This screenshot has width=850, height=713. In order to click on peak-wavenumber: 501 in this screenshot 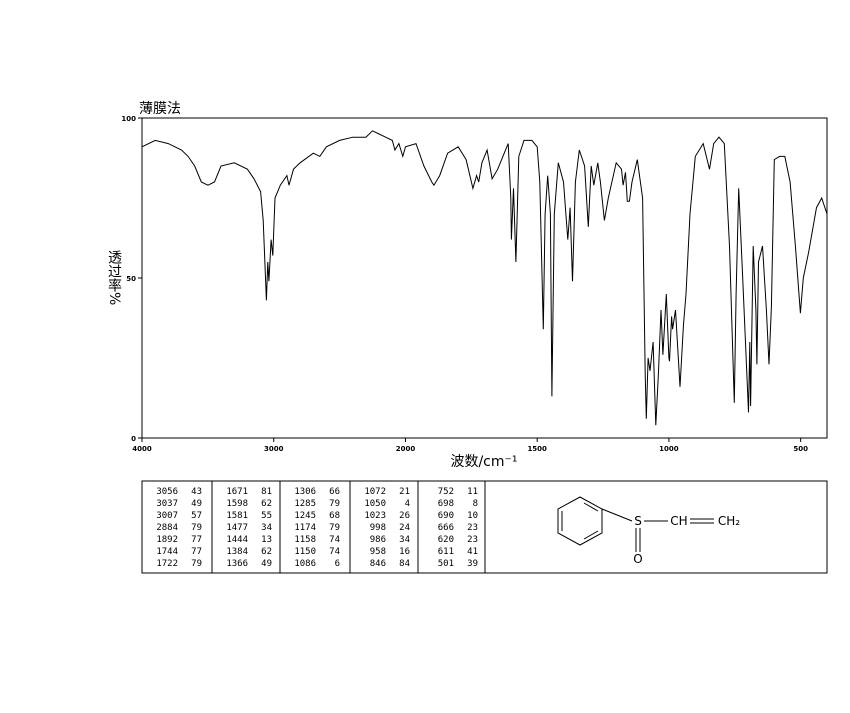, I will do `click(446, 564)`.